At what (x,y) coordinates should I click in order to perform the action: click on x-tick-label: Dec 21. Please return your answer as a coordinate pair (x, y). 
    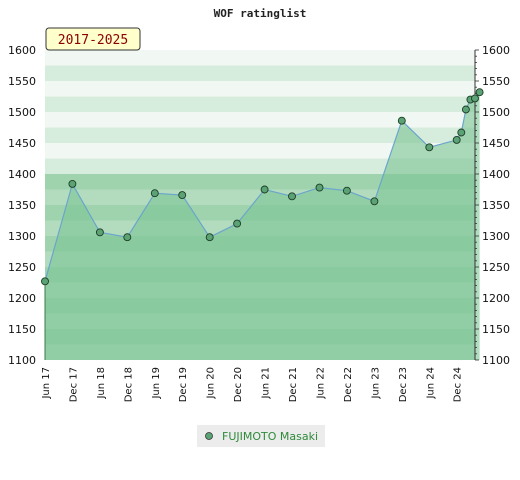
    Looking at the image, I should click on (293, 384).